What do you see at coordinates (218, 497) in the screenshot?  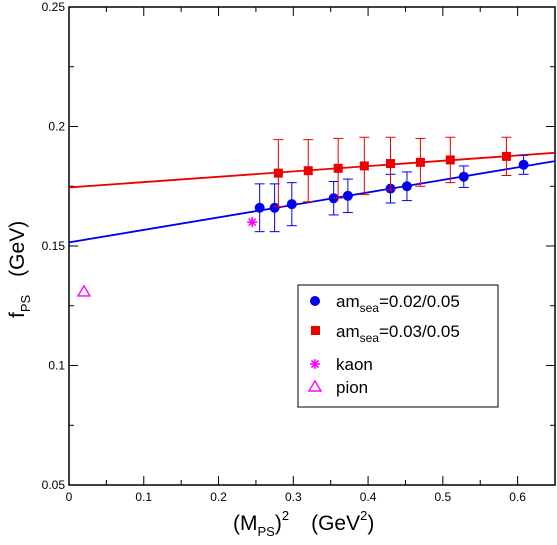 I see `x-tick-label: 0.2` at bounding box center [218, 497].